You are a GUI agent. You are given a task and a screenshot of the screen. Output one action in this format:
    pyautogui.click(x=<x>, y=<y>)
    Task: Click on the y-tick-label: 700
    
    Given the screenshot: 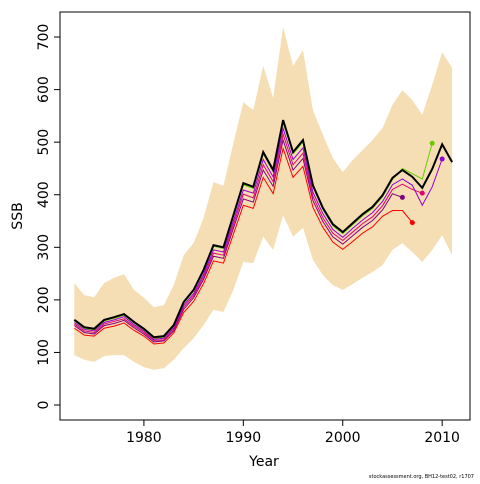 What is the action you would take?
    pyautogui.click(x=44, y=37)
    